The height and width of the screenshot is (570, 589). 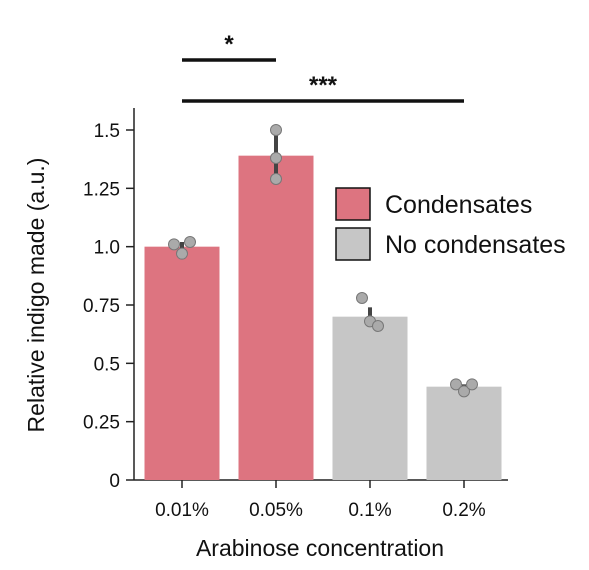 What do you see at coordinates (475, 245) in the screenshot?
I see `legend-label: No condensates` at bounding box center [475, 245].